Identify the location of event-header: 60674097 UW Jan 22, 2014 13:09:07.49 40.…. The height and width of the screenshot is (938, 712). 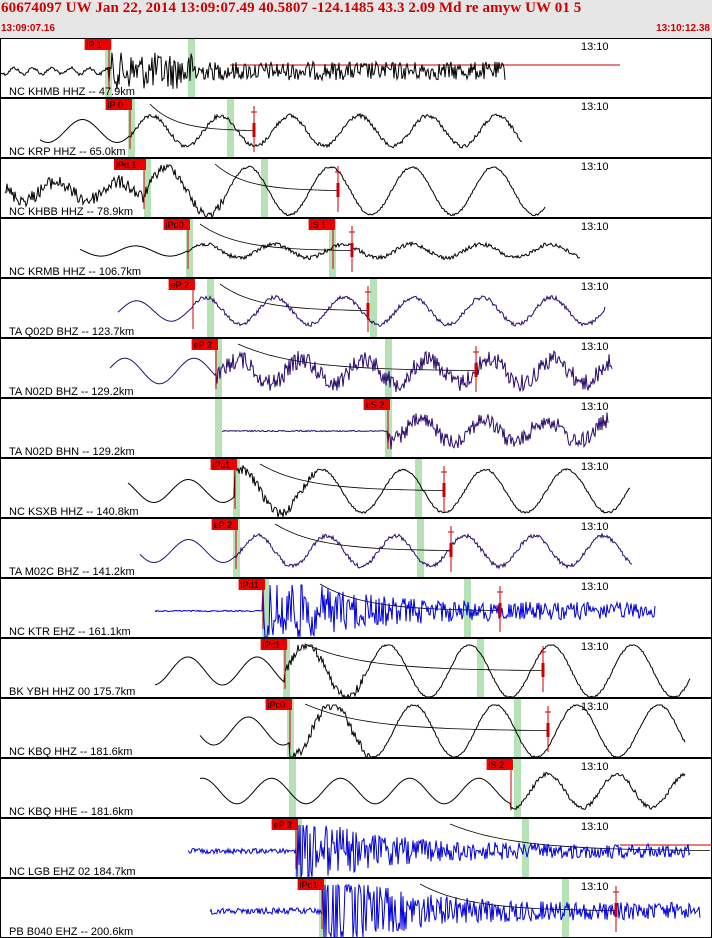
(356, 19).